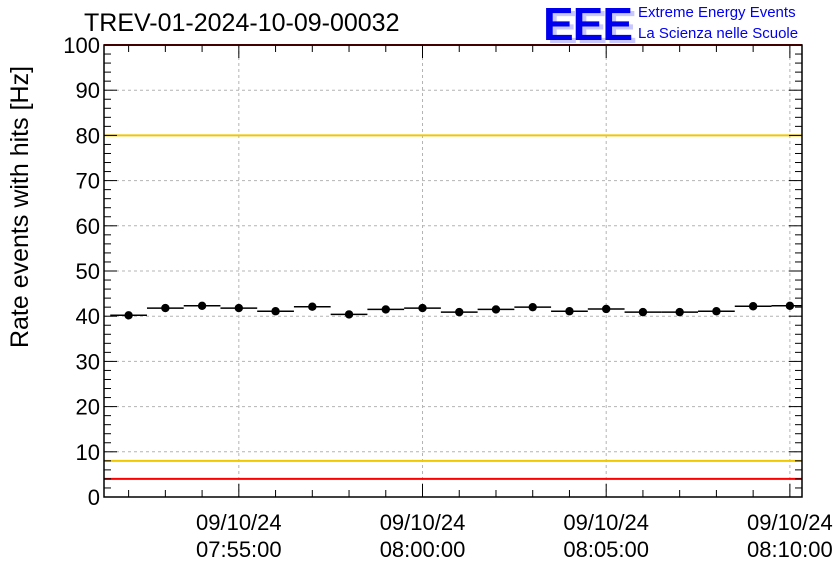  Describe the element at coordinates (88, 452) in the screenshot. I see `y-tick-label: 10` at that location.